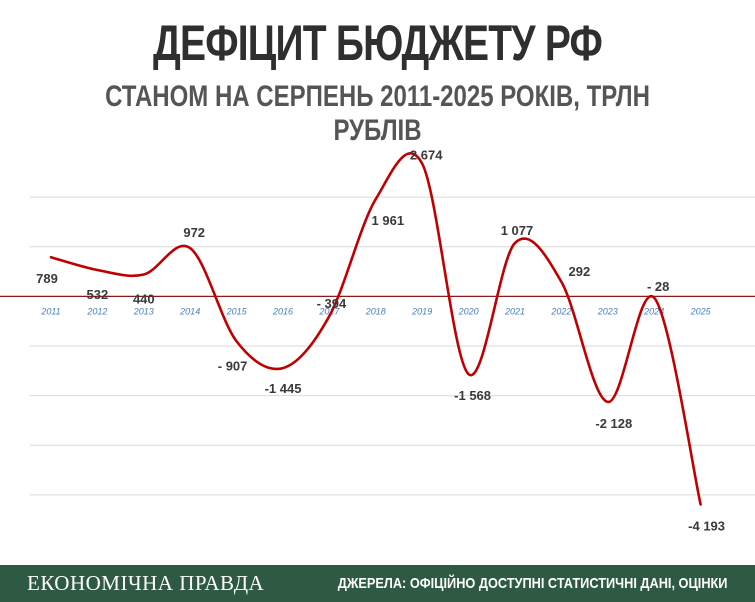 The image size is (755, 602). What do you see at coordinates (233, 365) in the screenshot?
I see `data-label: - 907` at bounding box center [233, 365].